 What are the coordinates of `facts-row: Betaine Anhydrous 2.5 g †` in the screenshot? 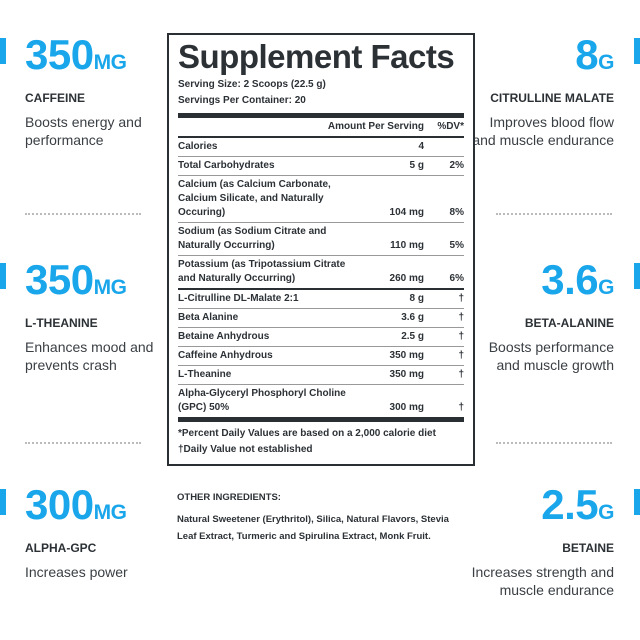 It's located at (321, 337).